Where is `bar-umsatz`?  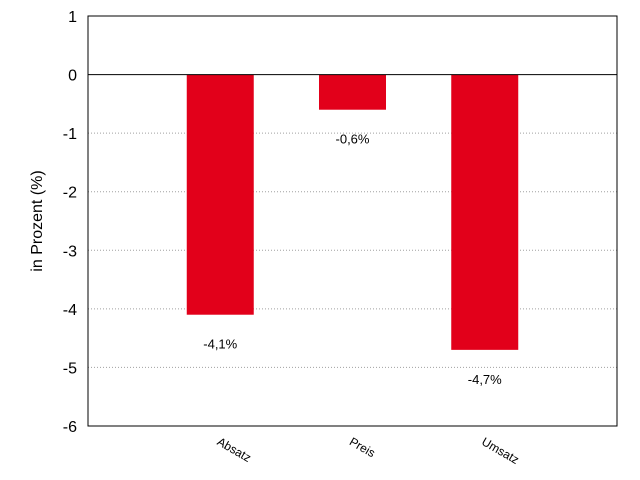 bar-umsatz is located at coordinates (485, 212).